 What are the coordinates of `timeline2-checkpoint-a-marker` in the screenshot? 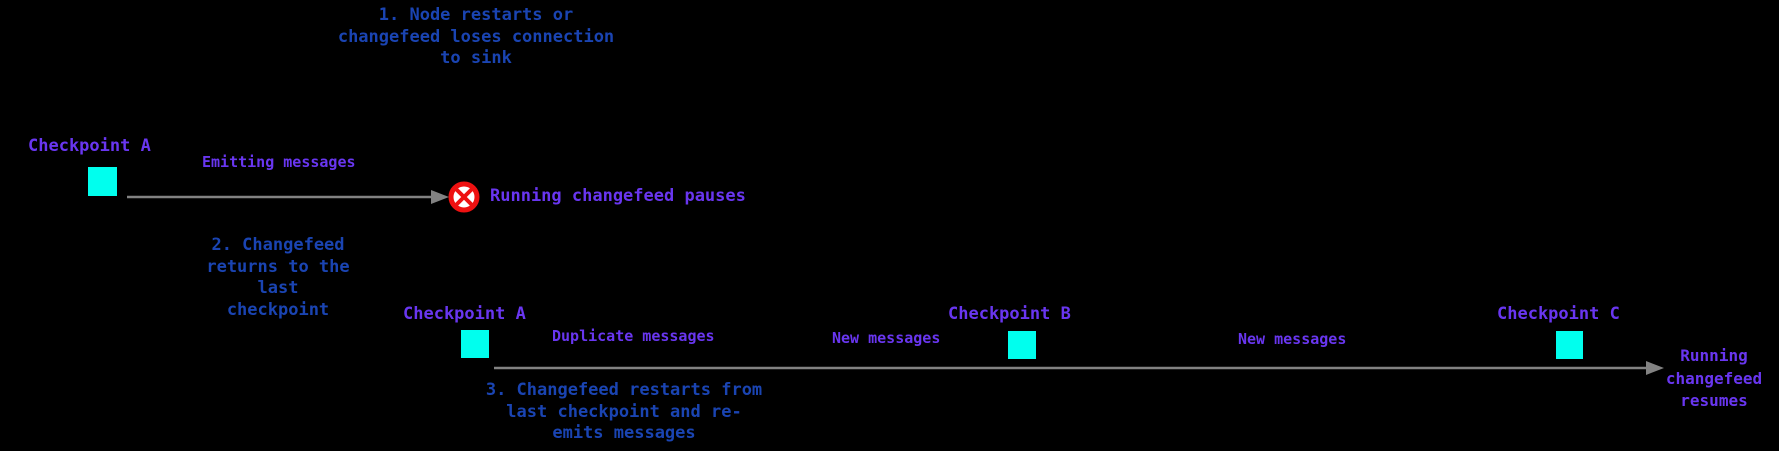 It's located at (475, 344).